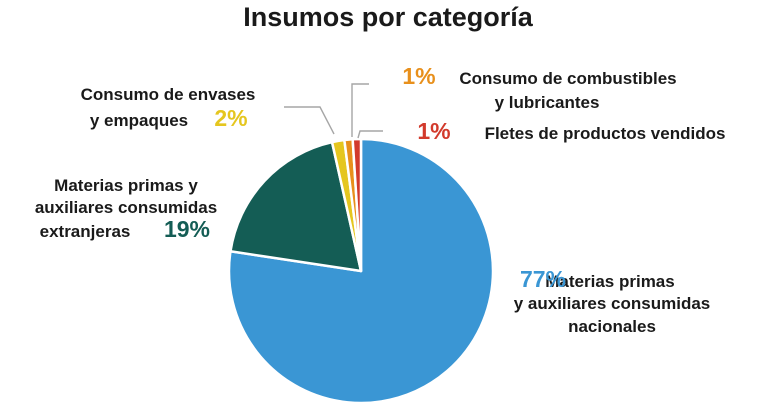  What do you see at coordinates (126, 207) in the screenshot?
I see `slice-label-materias-primas-y-auxiliares-consumidas-extranjeras-line-2: auxiliares consumidas` at bounding box center [126, 207].